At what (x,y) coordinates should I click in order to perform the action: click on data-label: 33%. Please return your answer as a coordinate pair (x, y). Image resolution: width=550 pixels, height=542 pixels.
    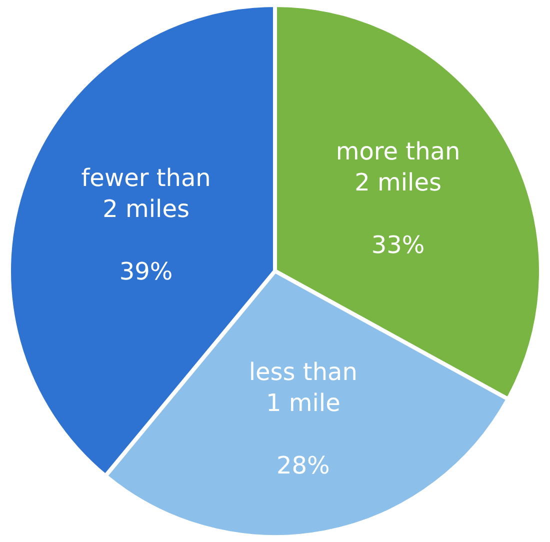
    Looking at the image, I should click on (398, 245).